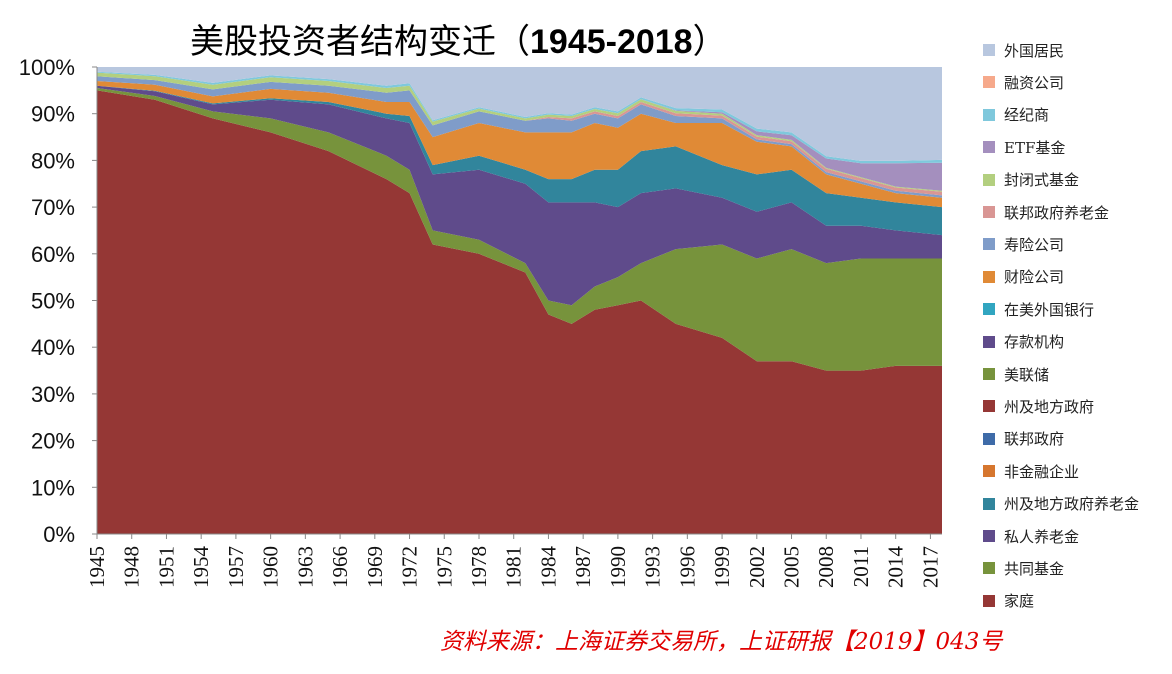 The height and width of the screenshot is (674, 1172). What do you see at coordinates (53, 160) in the screenshot?
I see `y-tick-label: 80%` at bounding box center [53, 160].